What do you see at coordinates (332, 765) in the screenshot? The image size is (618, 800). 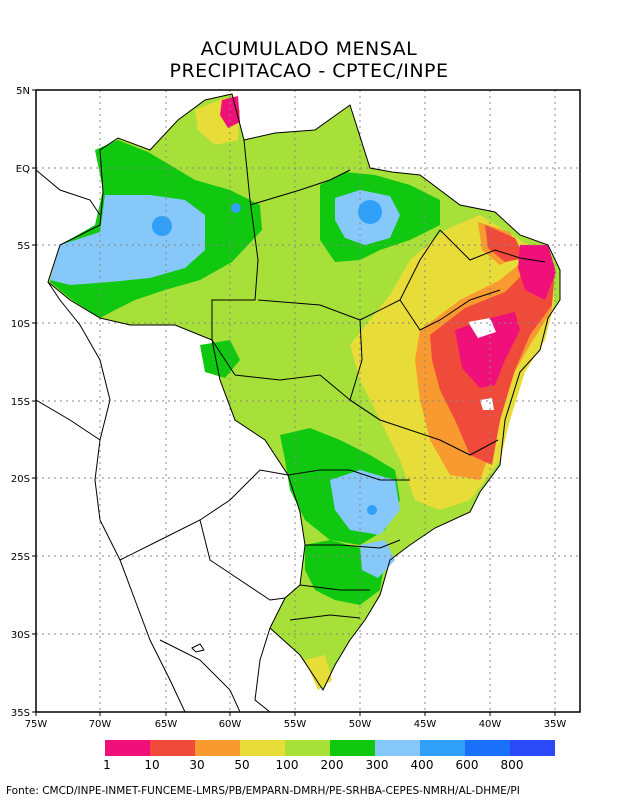 I see `legend-tick: 200` at bounding box center [332, 765].